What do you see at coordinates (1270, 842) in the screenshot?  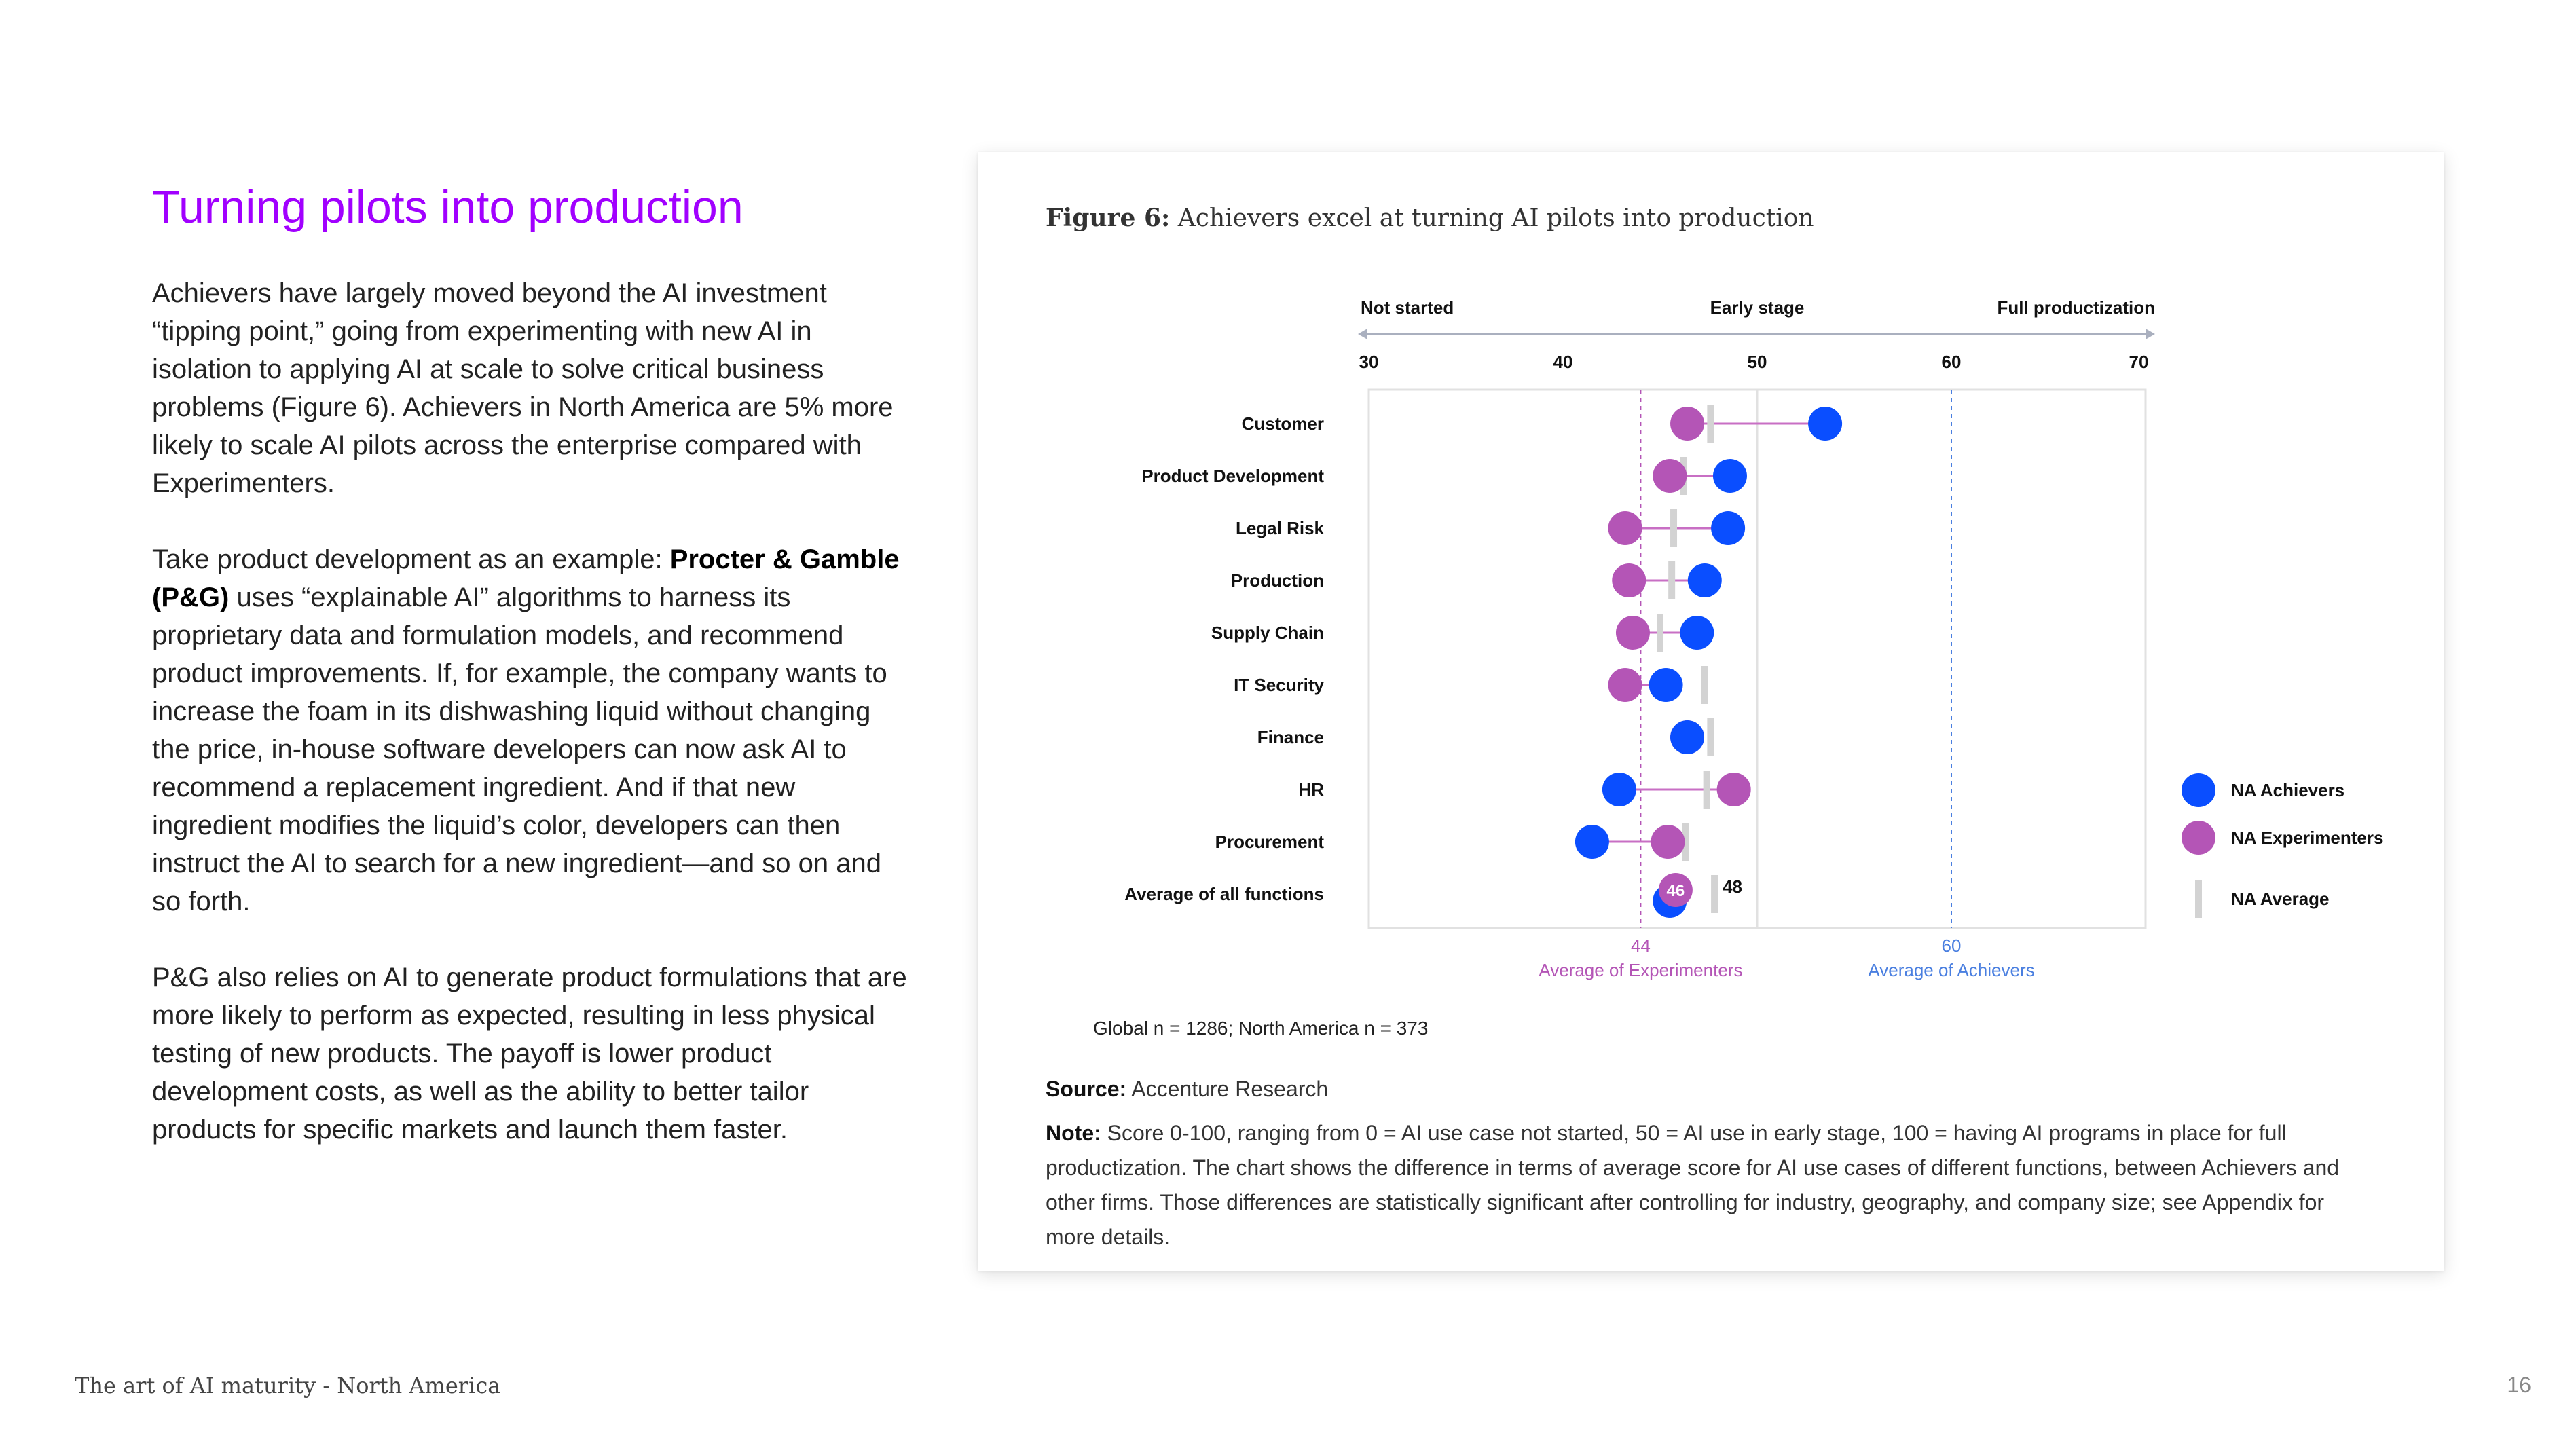 I see `category-label: Procurement` at bounding box center [1270, 842].